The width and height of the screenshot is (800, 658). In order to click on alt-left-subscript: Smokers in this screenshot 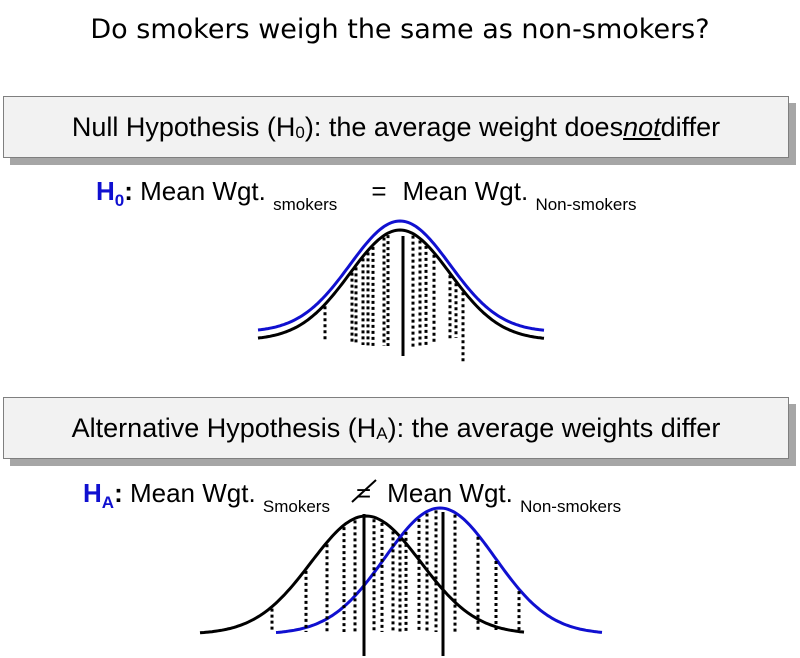, I will do `click(296, 506)`.